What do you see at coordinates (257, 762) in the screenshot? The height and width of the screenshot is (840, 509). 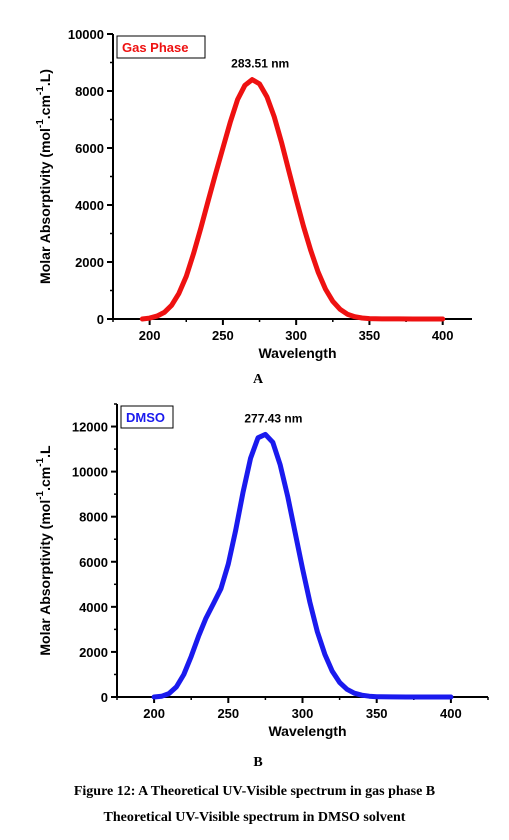 I see `panel-label-b: B` at bounding box center [257, 762].